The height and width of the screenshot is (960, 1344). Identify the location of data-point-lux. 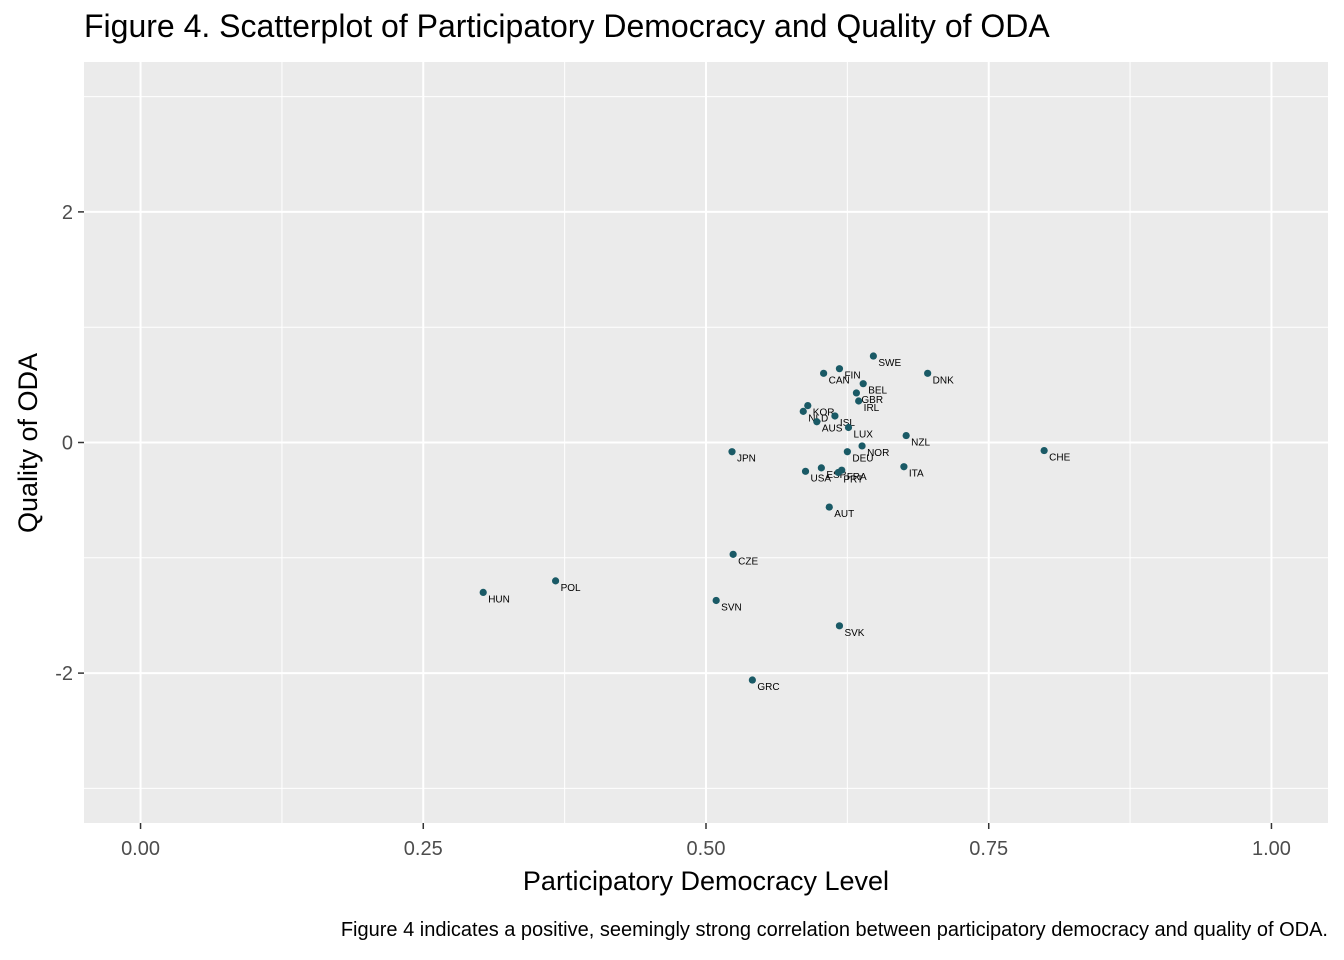
(848, 427).